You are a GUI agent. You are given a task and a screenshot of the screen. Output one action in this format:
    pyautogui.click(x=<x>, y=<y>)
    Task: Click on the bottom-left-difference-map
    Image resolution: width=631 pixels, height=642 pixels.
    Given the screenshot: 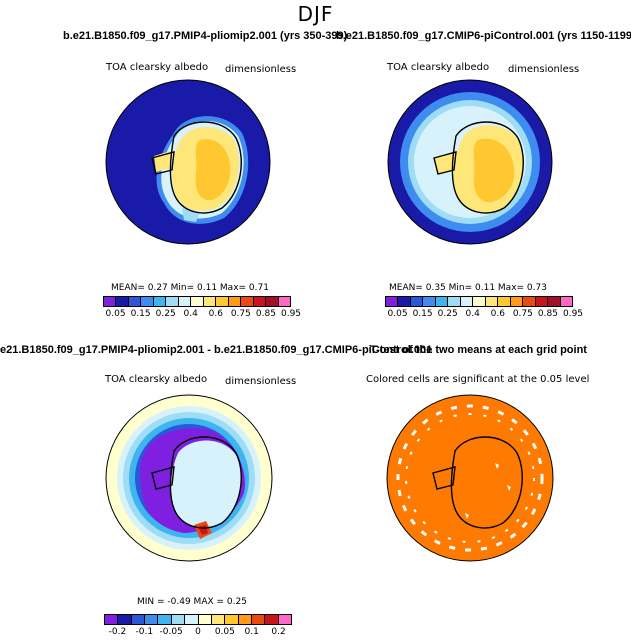 What is the action you would take?
    pyautogui.click(x=189, y=478)
    